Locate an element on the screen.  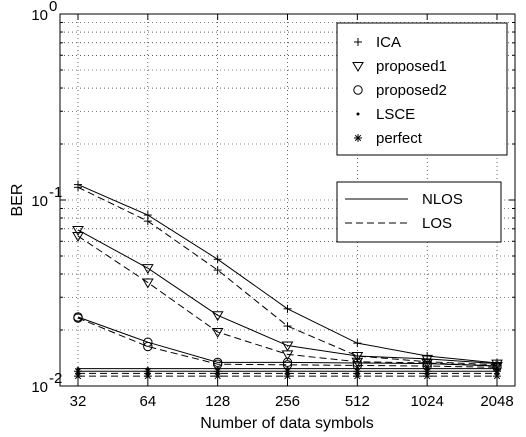
legend-label: NLOS is located at coordinates (442, 199).